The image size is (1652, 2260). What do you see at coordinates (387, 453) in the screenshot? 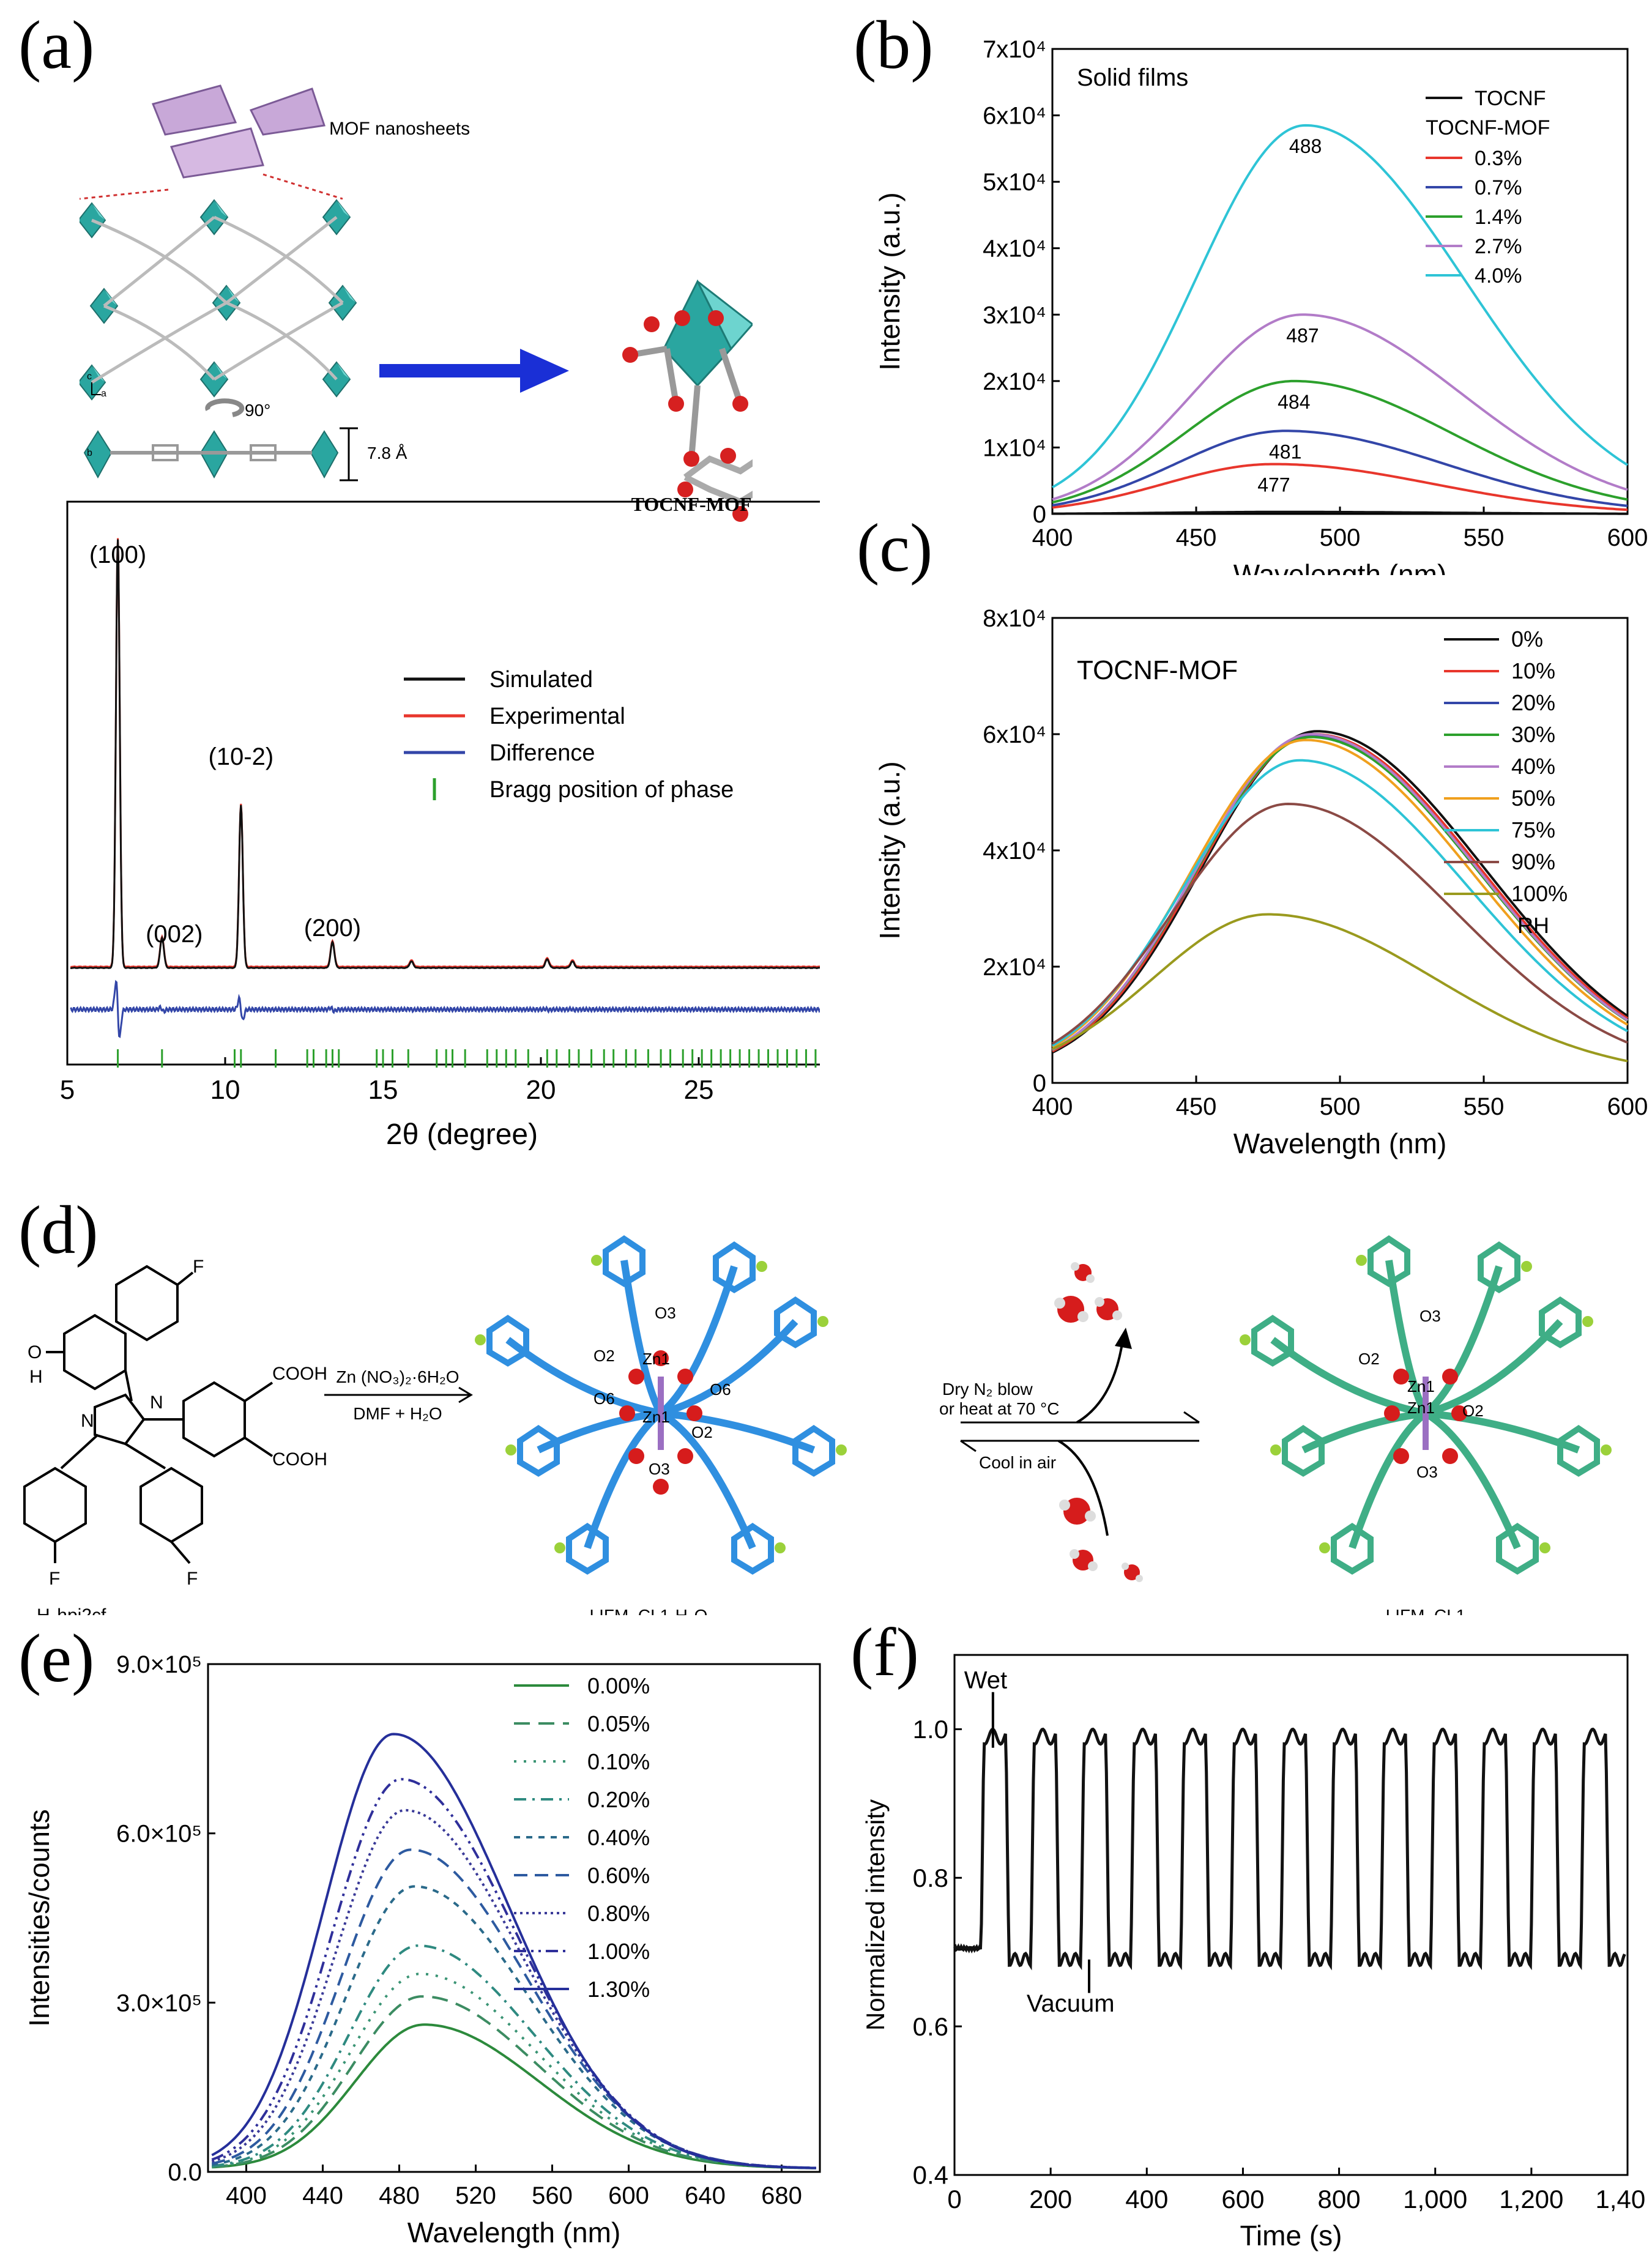
I see `interlayer-spacing-label: 7.8 Å` at bounding box center [387, 453].